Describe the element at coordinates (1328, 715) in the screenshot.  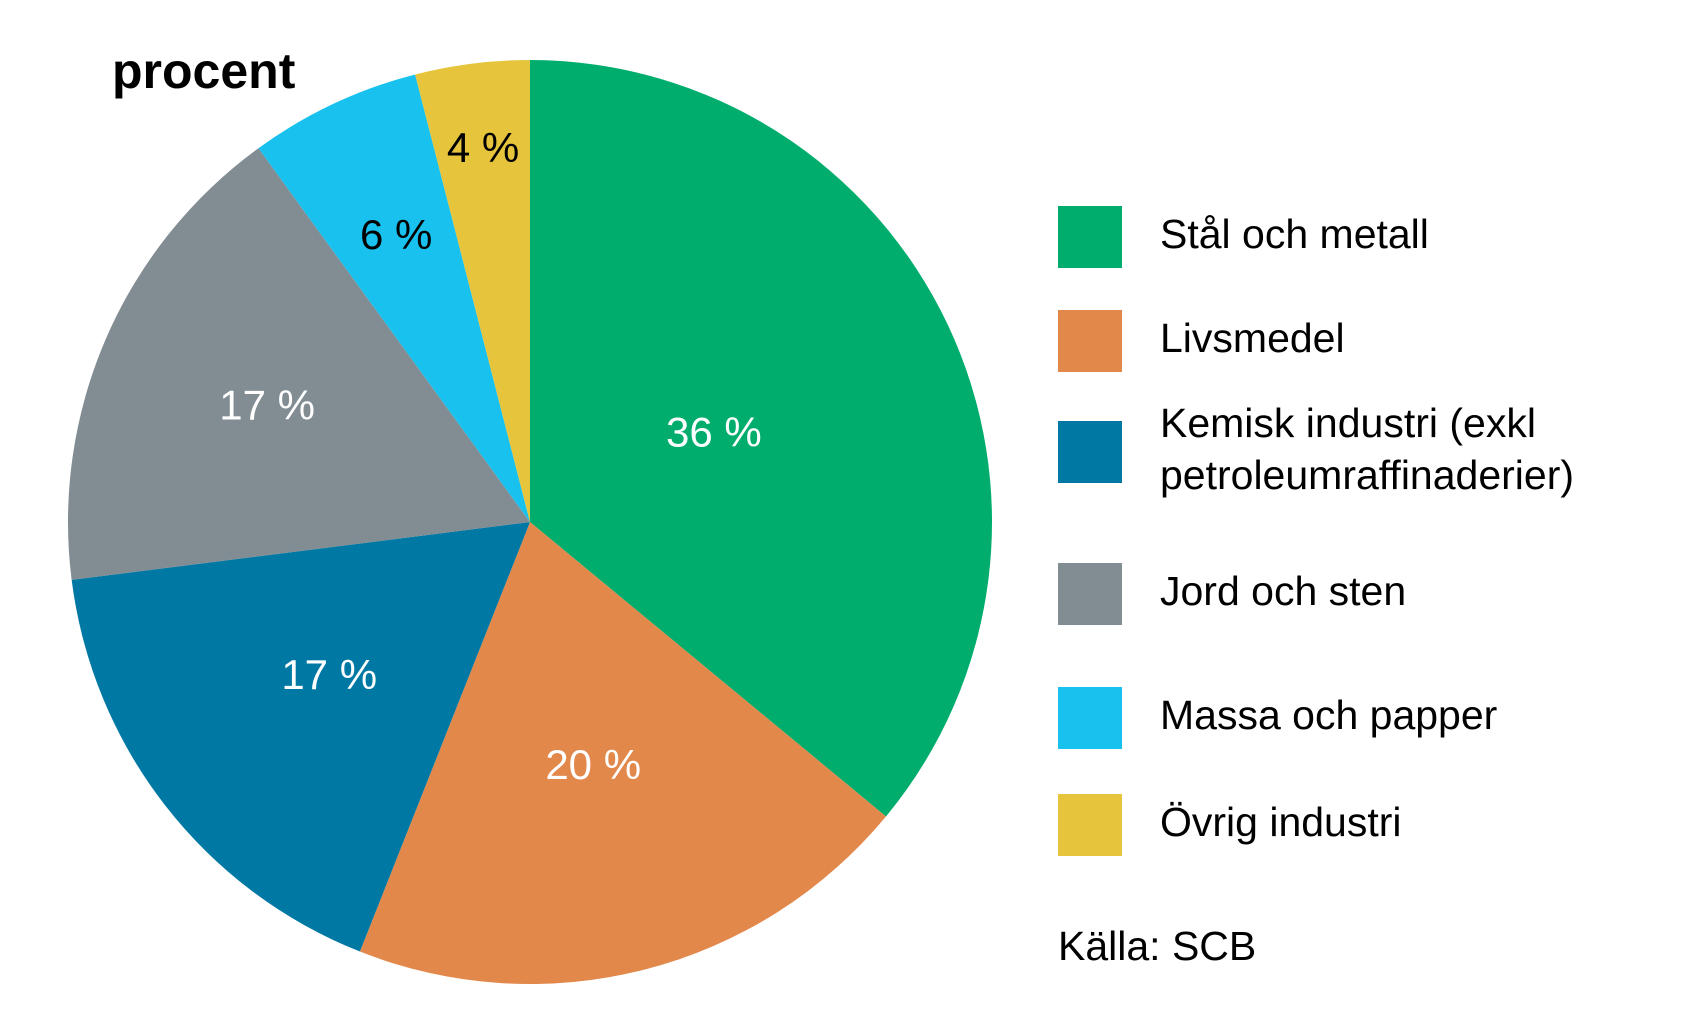
I see `legend-label-massa-och-papper: Massa och papper` at that location.